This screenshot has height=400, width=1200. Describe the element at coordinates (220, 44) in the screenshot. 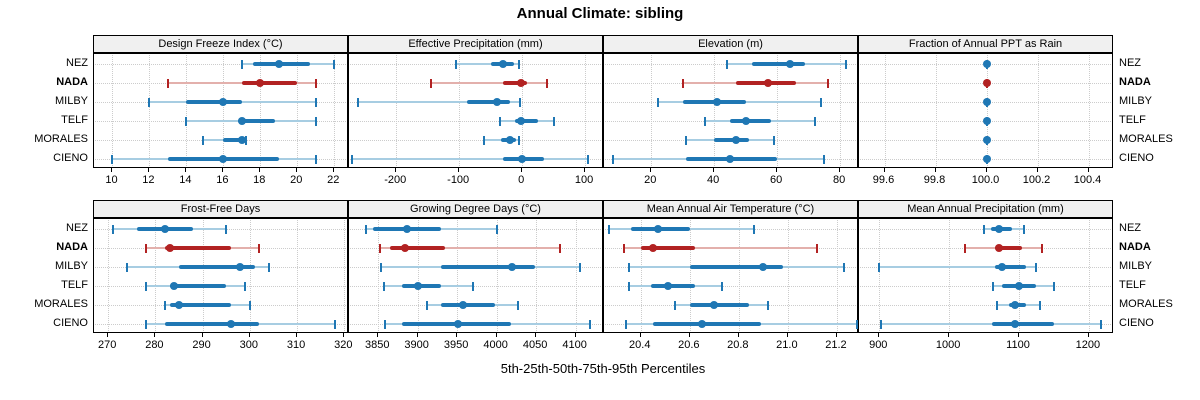

I see `panel-strip: Design Freeze Index (°C)` at that location.